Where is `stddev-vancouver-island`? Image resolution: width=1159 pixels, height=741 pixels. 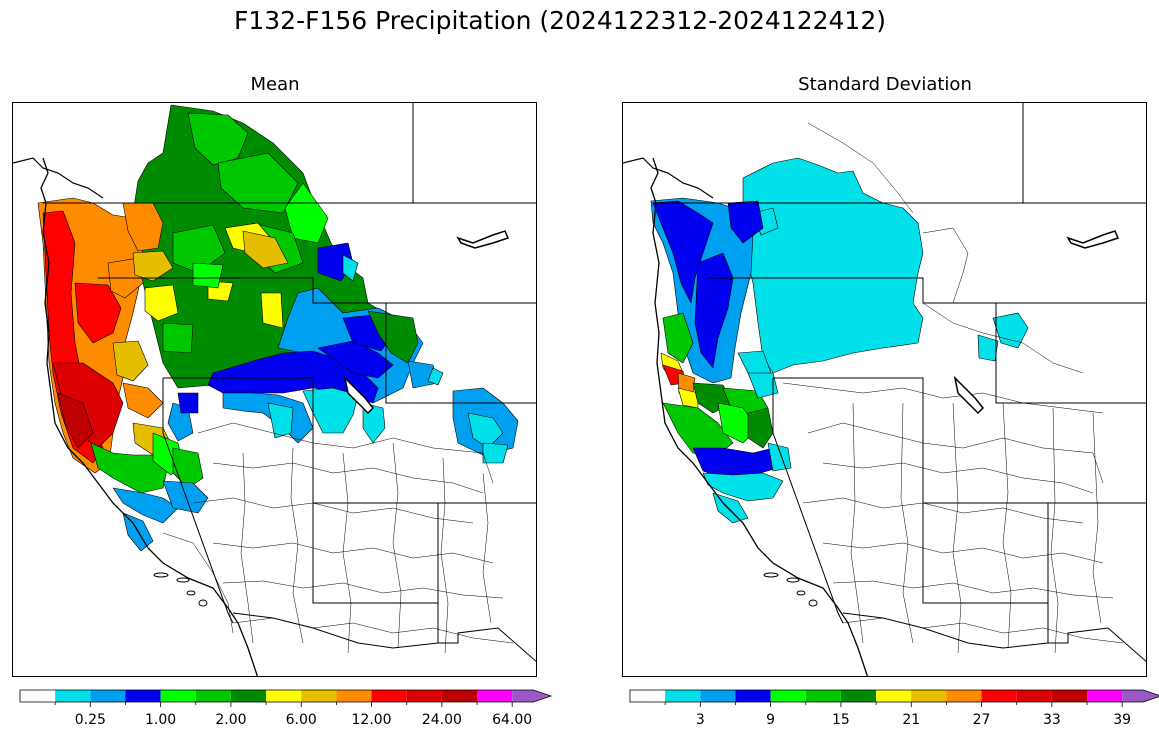
stddev-vancouver-island is located at coordinates (668, 178).